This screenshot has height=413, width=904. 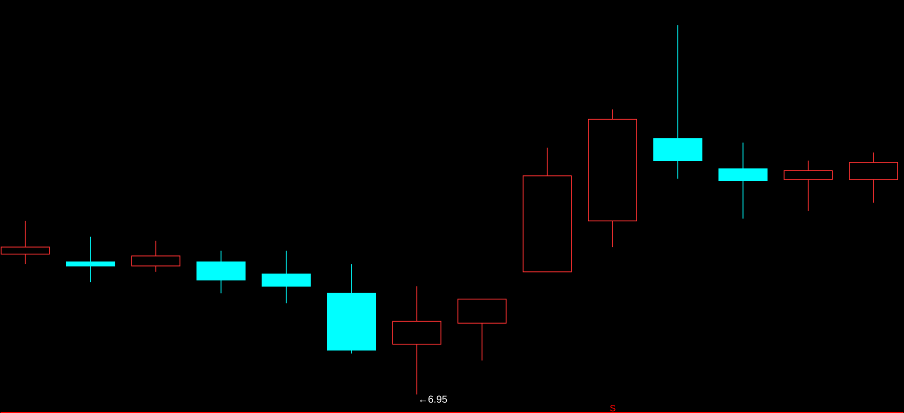 I want to click on candlestick, so click(x=91, y=259).